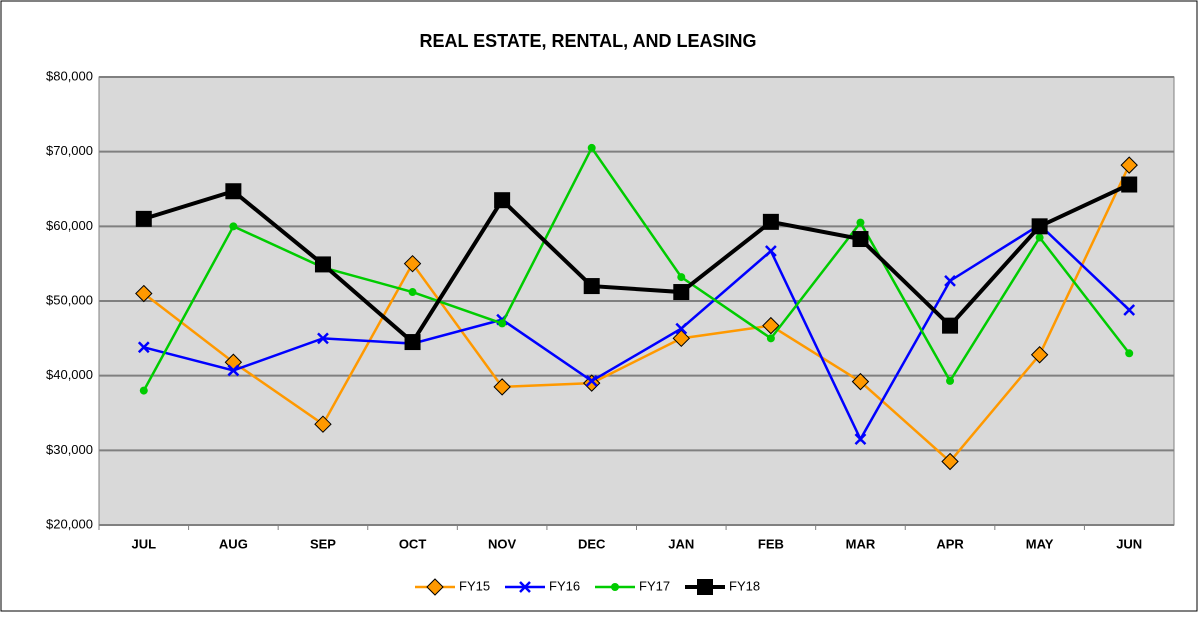 The image size is (1199, 618). What do you see at coordinates (592, 543) in the screenshot?
I see `x-tick-label: DEC` at bounding box center [592, 543].